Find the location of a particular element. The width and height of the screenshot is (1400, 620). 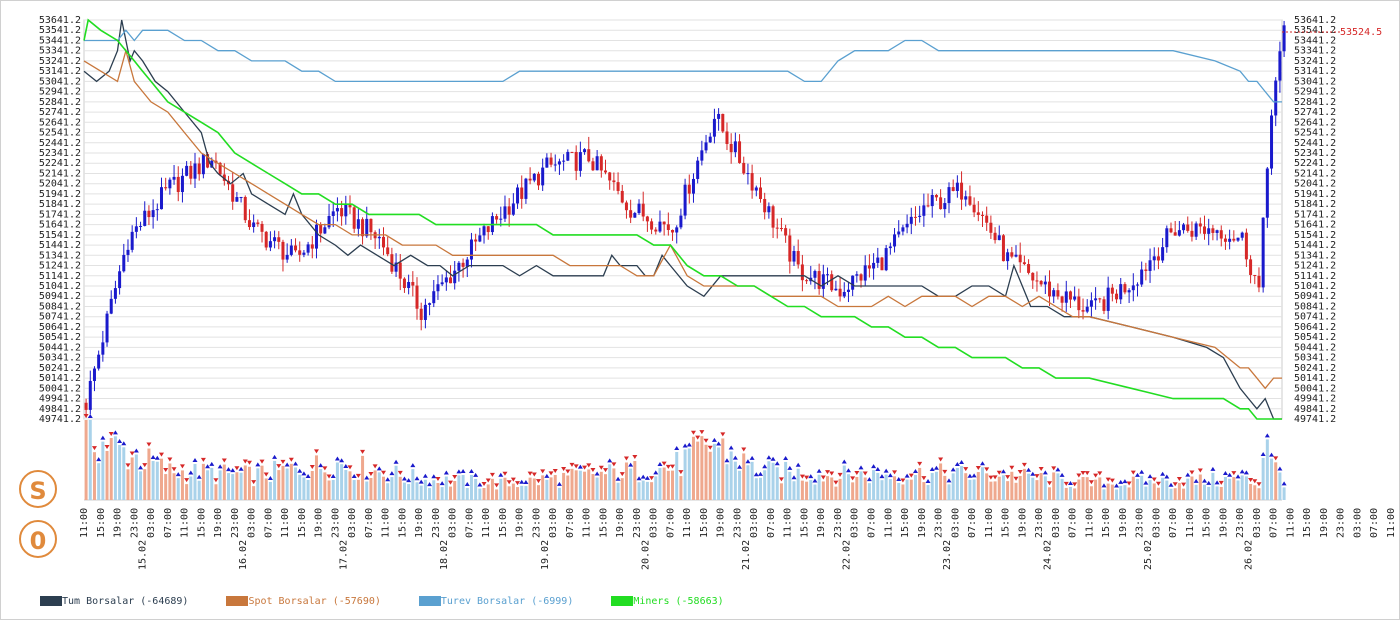

y-tick-right: 50441.2 is located at coordinates (1315, 347).